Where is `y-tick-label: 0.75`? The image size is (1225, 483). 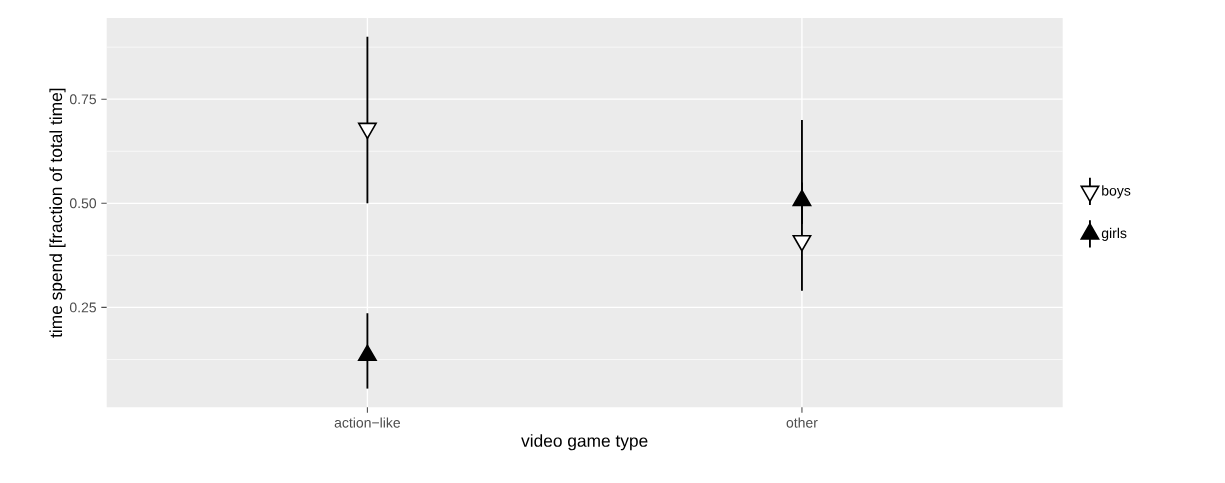
y-tick-label: 0.75 is located at coordinates (83, 99).